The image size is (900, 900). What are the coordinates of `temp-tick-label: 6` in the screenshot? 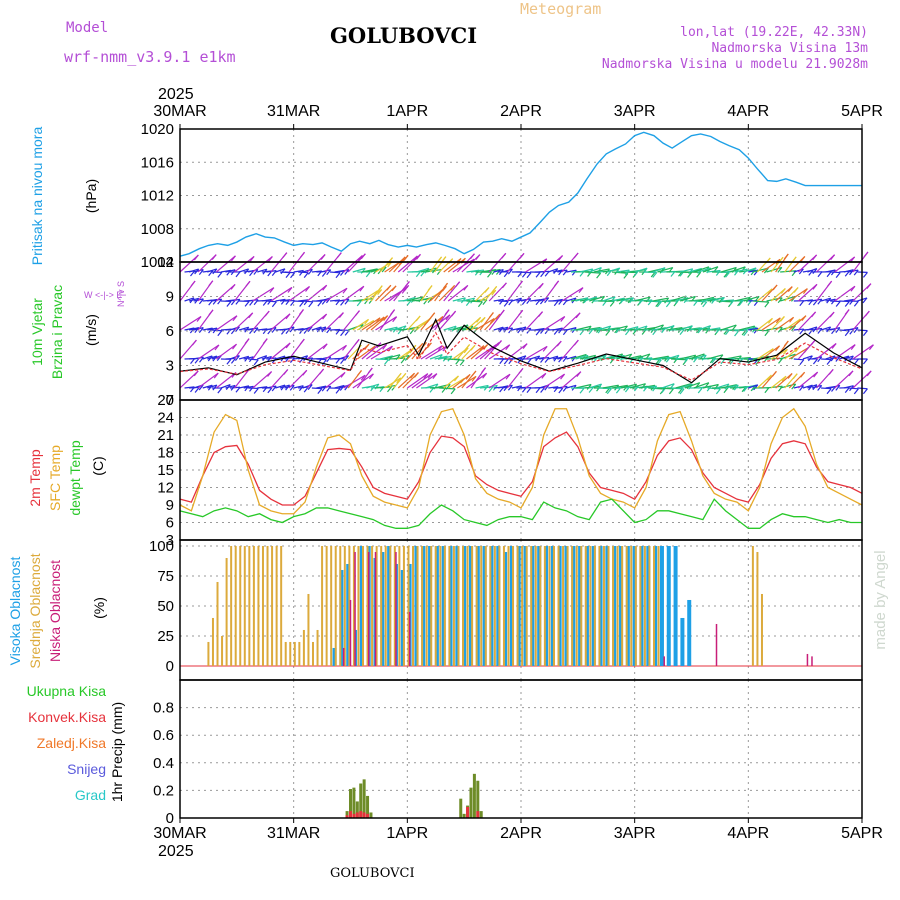 It's located at (170, 523).